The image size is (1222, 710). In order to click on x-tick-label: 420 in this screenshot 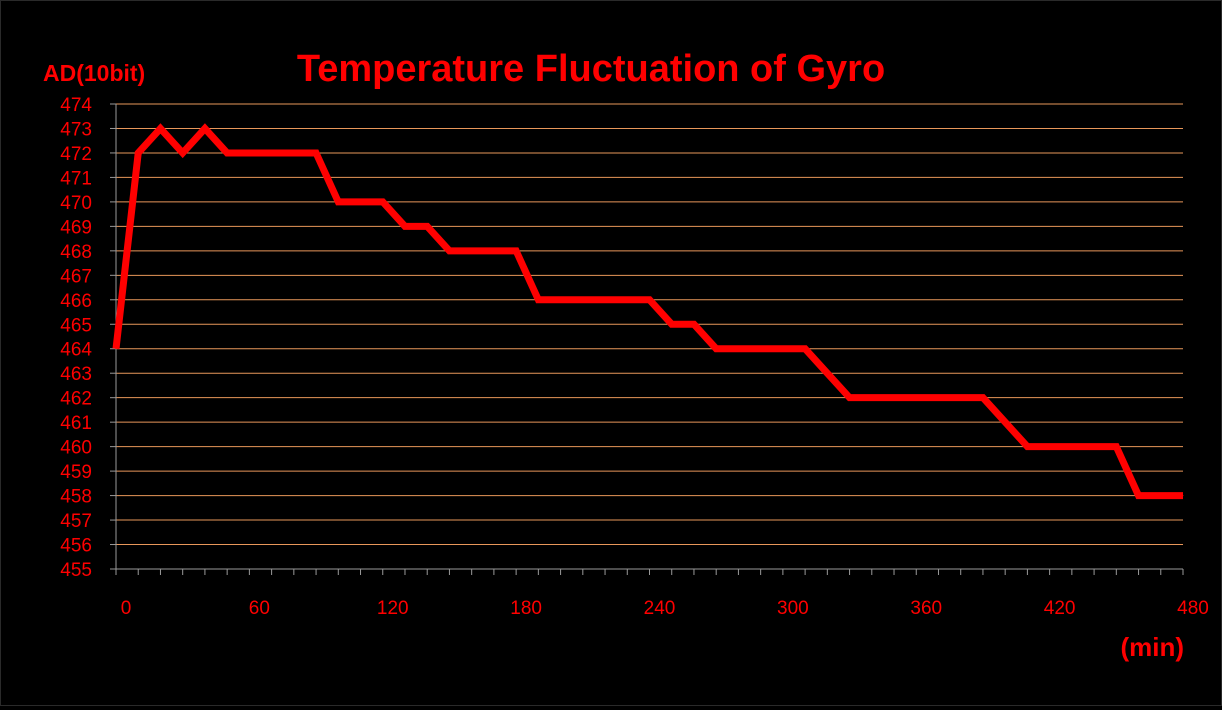, I will do `click(1060, 608)`.